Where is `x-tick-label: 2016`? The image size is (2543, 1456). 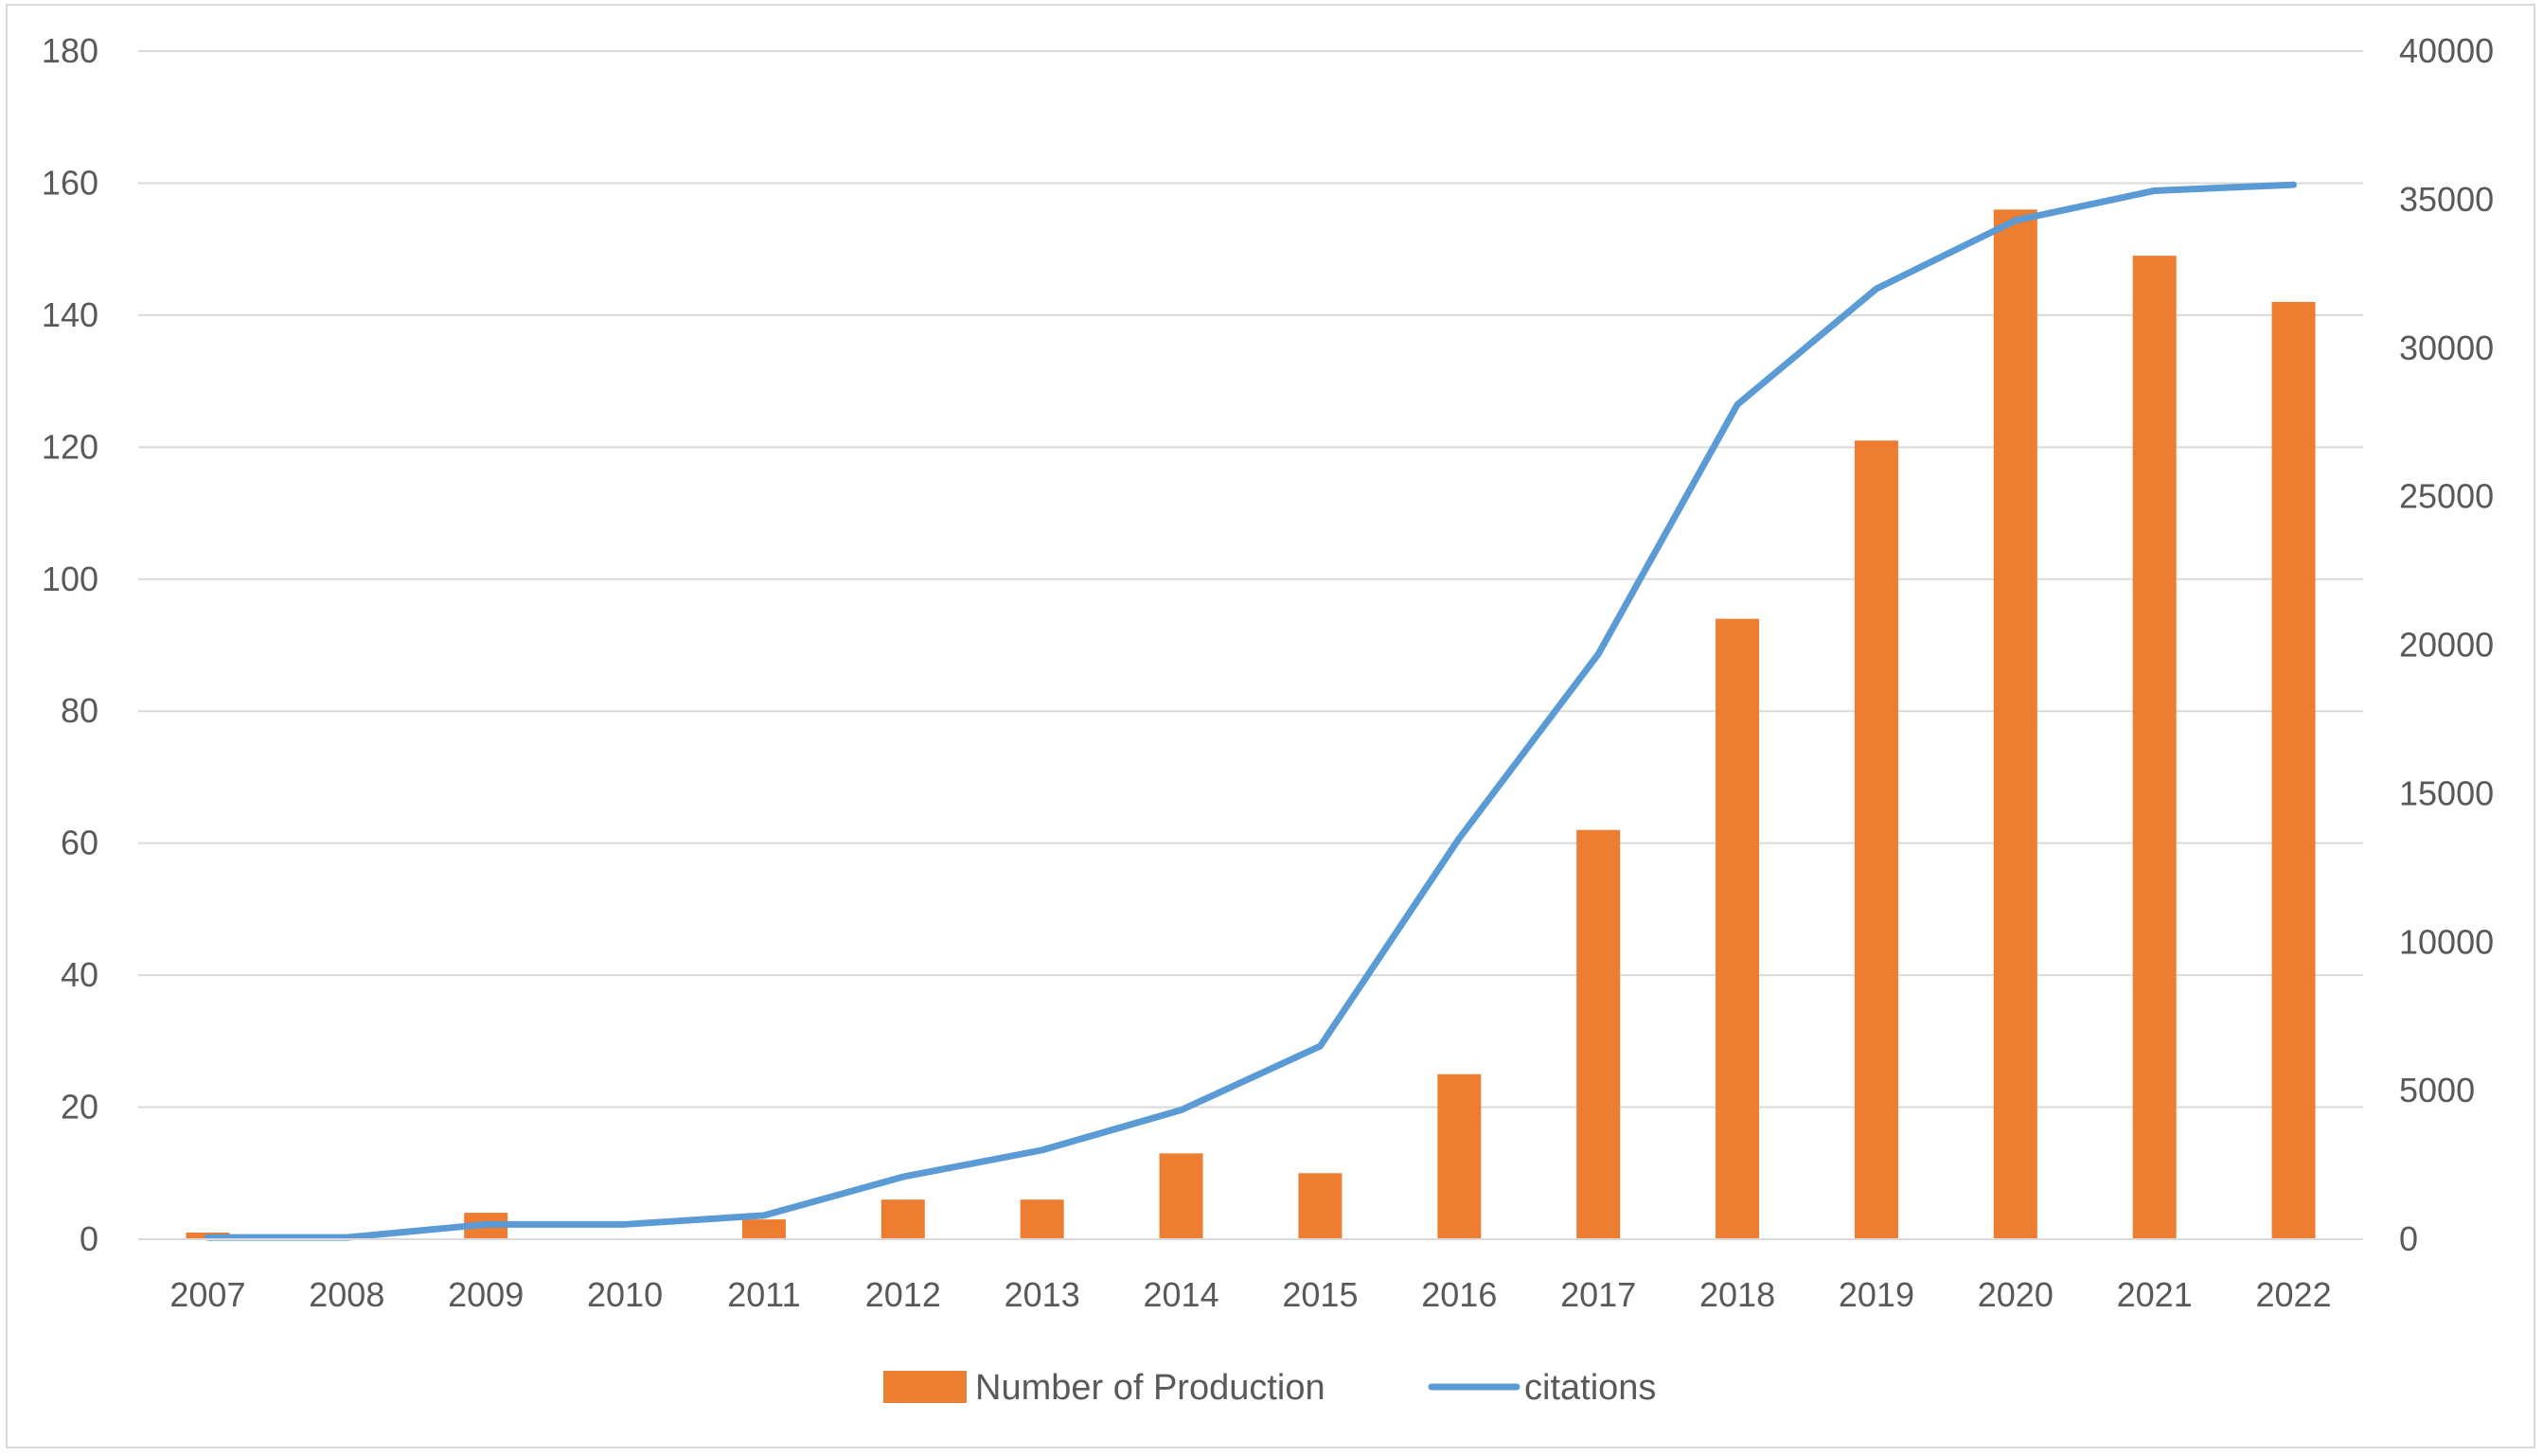
x-tick-label: 2016 is located at coordinates (1459, 1294).